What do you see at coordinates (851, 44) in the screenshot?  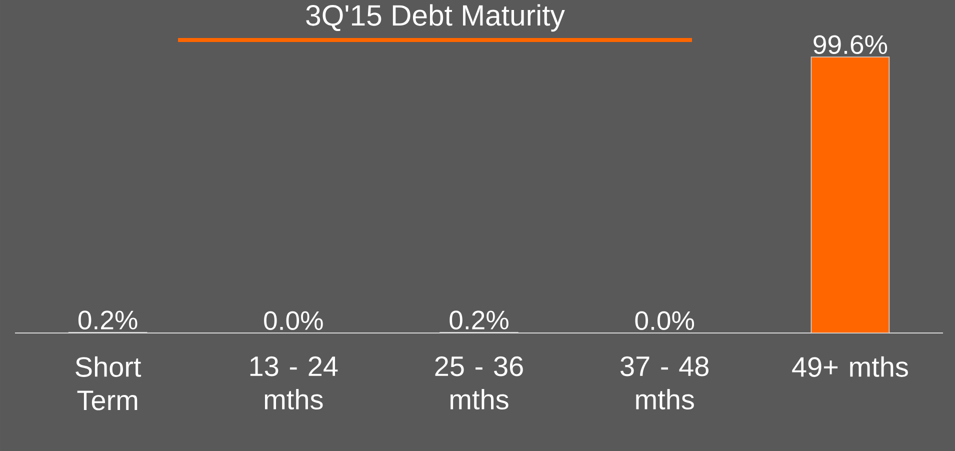 I see `data-label: 99.6%` at bounding box center [851, 44].